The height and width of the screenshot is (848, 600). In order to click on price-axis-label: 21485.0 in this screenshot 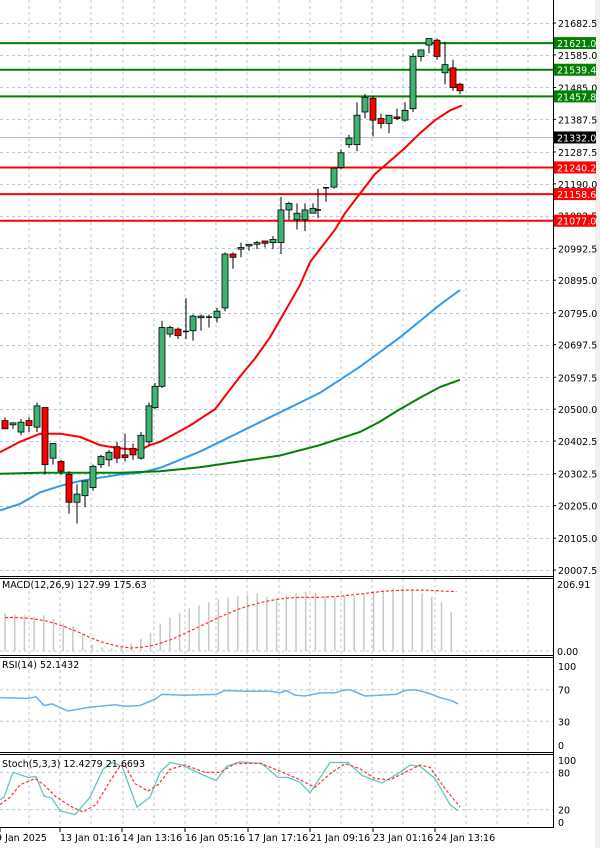, I will do `click(577, 88)`.